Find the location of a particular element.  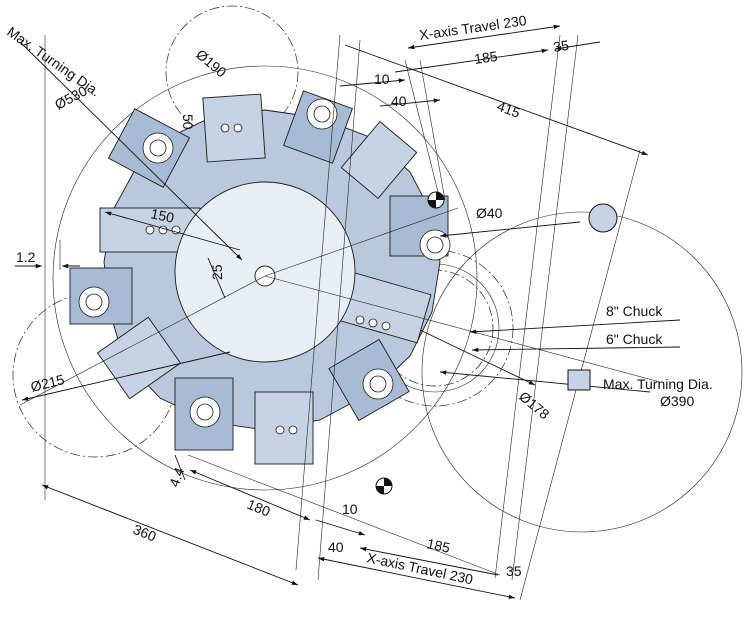

label-d530: Ø530 is located at coordinates (71, 97).